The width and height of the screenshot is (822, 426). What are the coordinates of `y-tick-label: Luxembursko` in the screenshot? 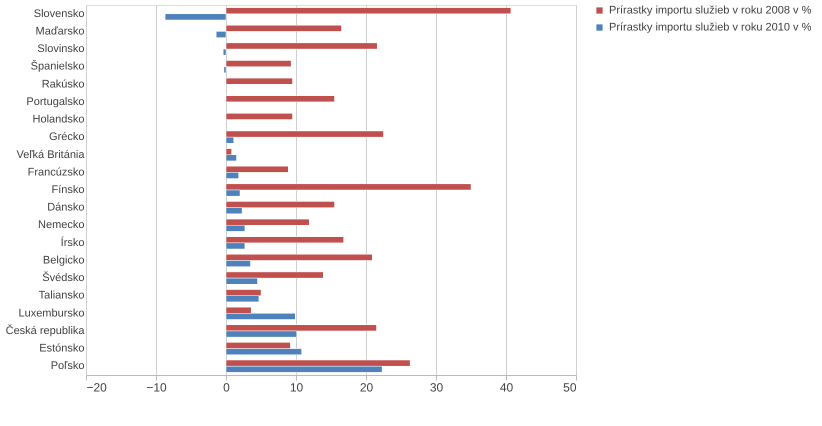 It's located at (51, 313).